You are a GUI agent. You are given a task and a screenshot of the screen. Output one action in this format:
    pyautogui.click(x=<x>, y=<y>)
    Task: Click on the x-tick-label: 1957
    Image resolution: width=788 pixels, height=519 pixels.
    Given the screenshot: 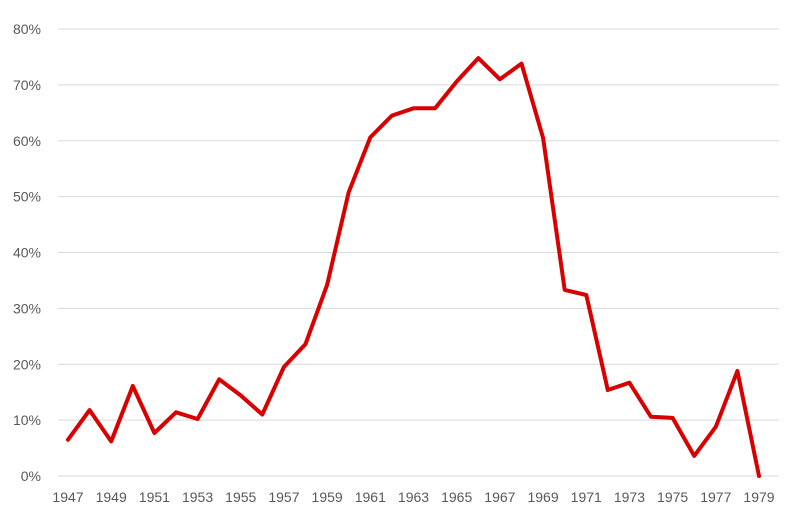 What is the action you would take?
    pyautogui.click(x=283, y=497)
    